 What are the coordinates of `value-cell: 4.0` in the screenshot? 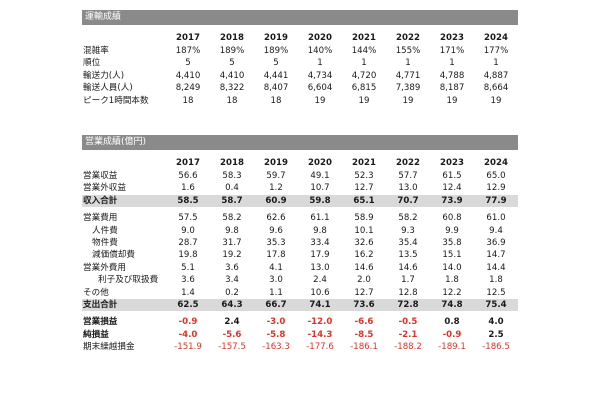 It's located at (496, 322).